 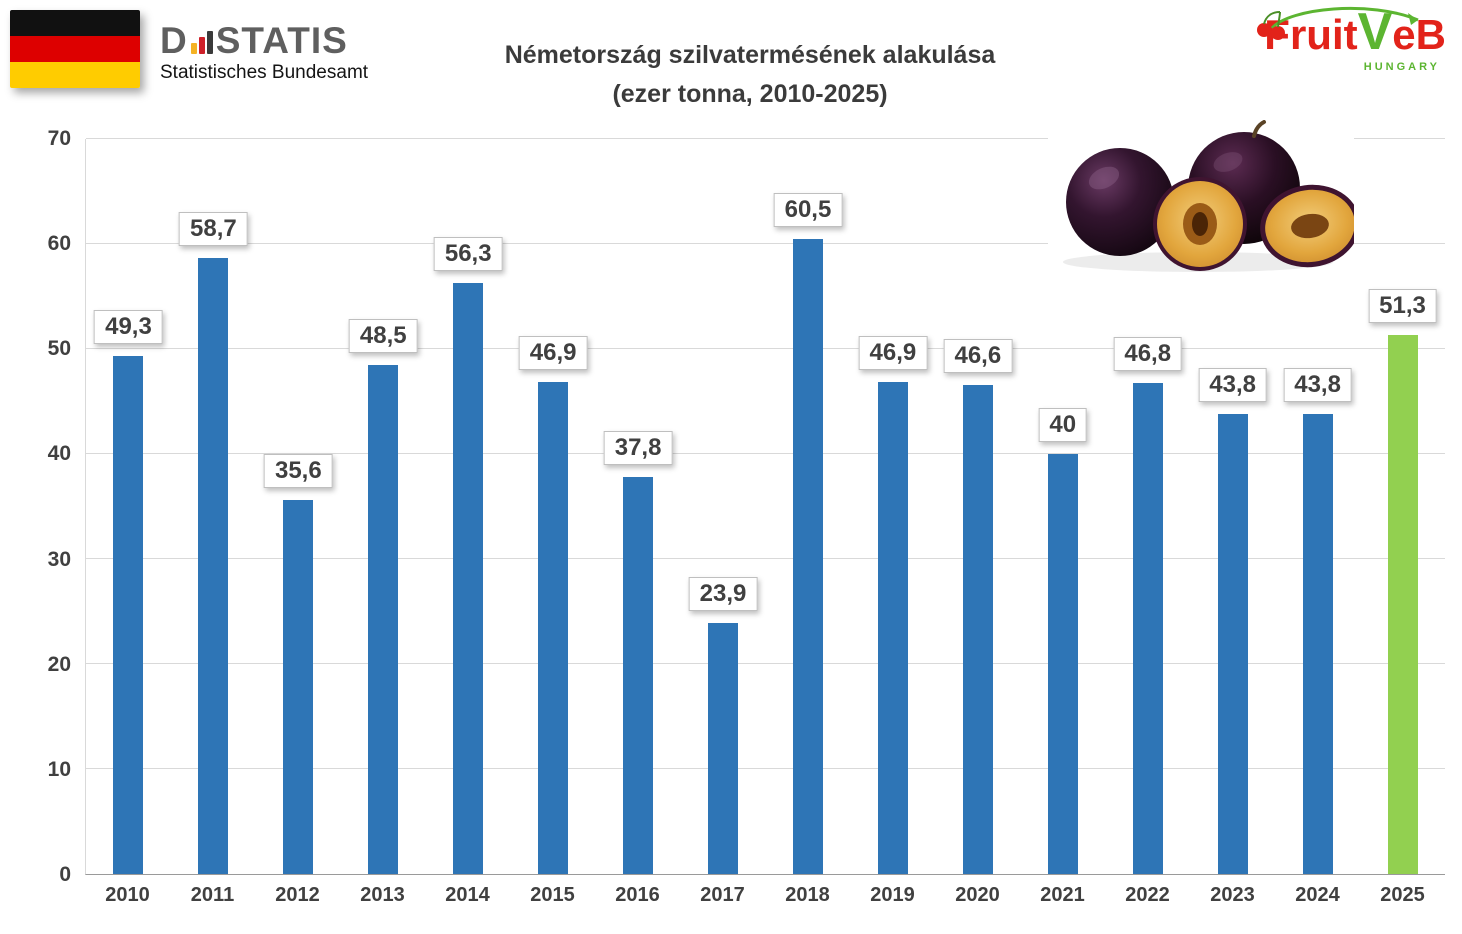 What do you see at coordinates (467, 895) in the screenshot?
I see `x-tick-label: 2014` at bounding box center [467, 895].